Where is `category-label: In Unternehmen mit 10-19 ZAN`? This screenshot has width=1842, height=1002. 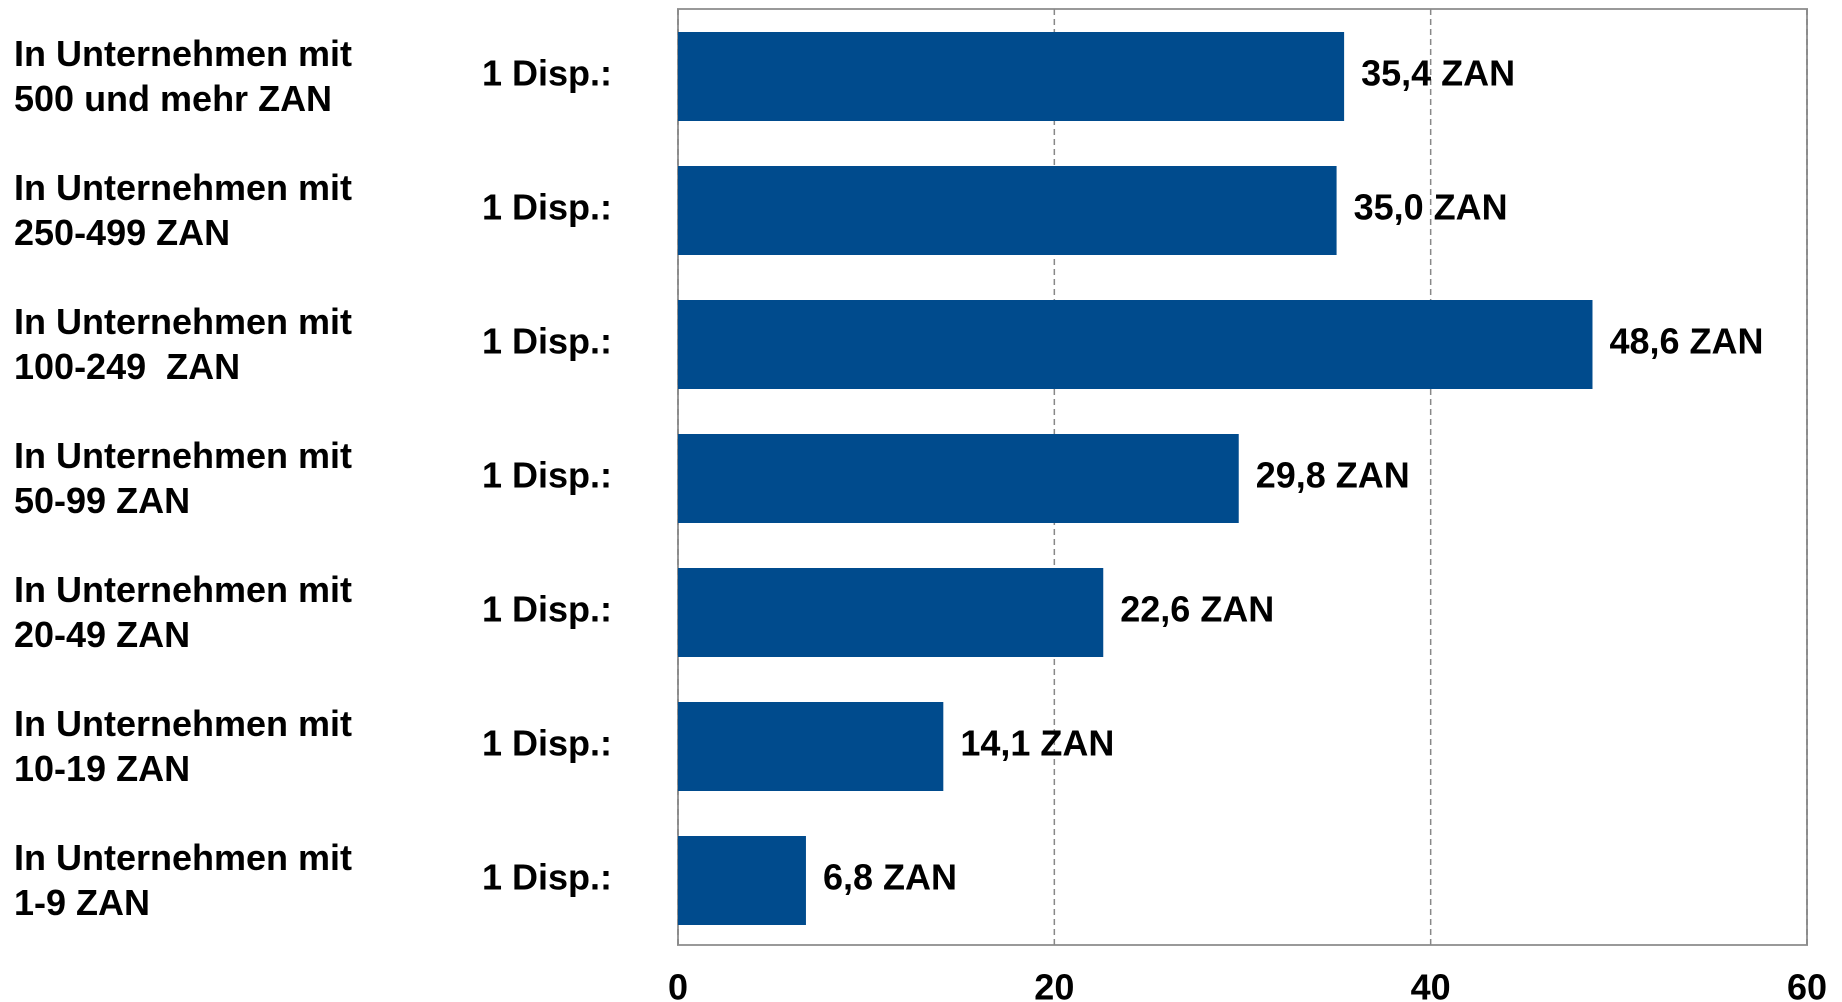
category-label: In Unternehmen mit 10-19 ZAN is located at coordinates (183, 746).